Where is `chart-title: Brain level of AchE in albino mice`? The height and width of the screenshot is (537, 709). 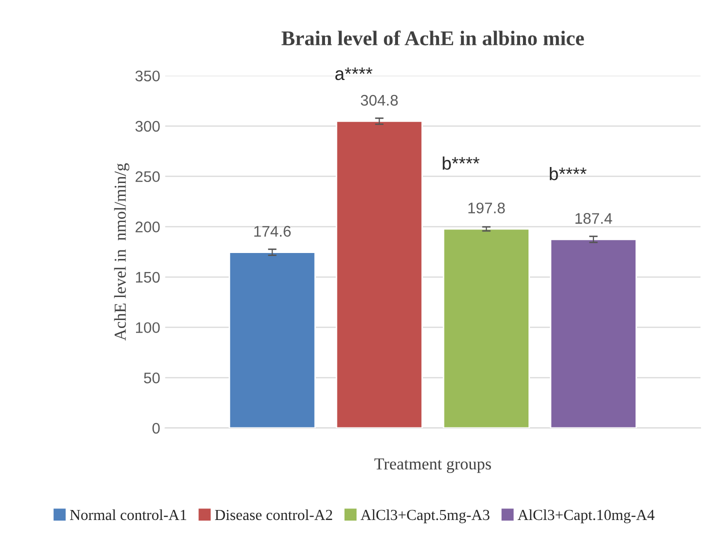 chart-title: Brain level of AchE in albino mice is located at coordinates (433, 38).